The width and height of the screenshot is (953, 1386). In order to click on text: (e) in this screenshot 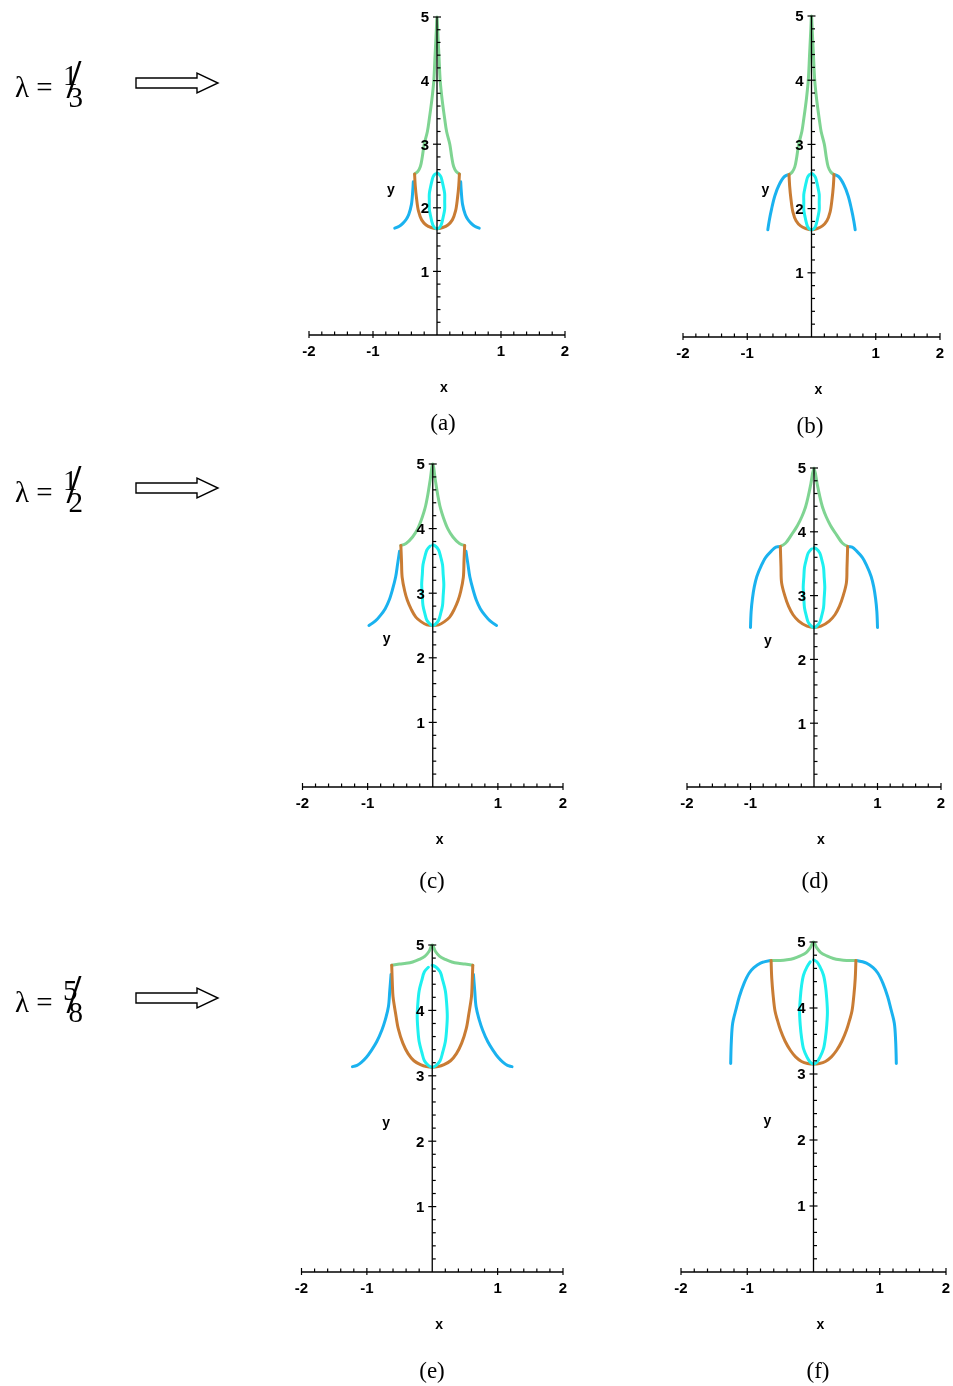, I will do `click(432, 1370)`.